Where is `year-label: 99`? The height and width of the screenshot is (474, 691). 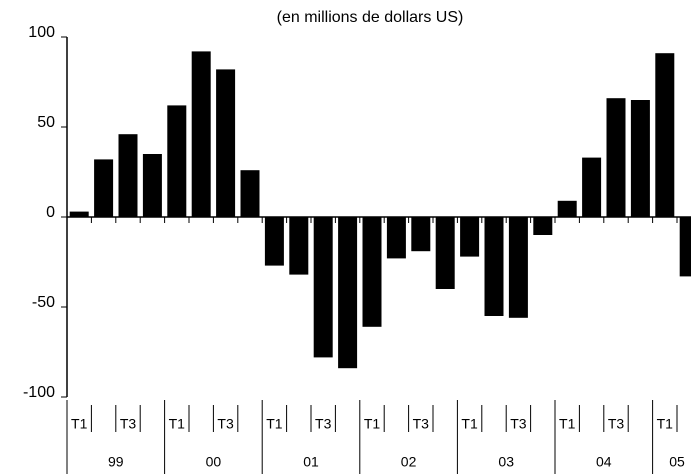 year-label: 99 is located at coordinates (116, 462).